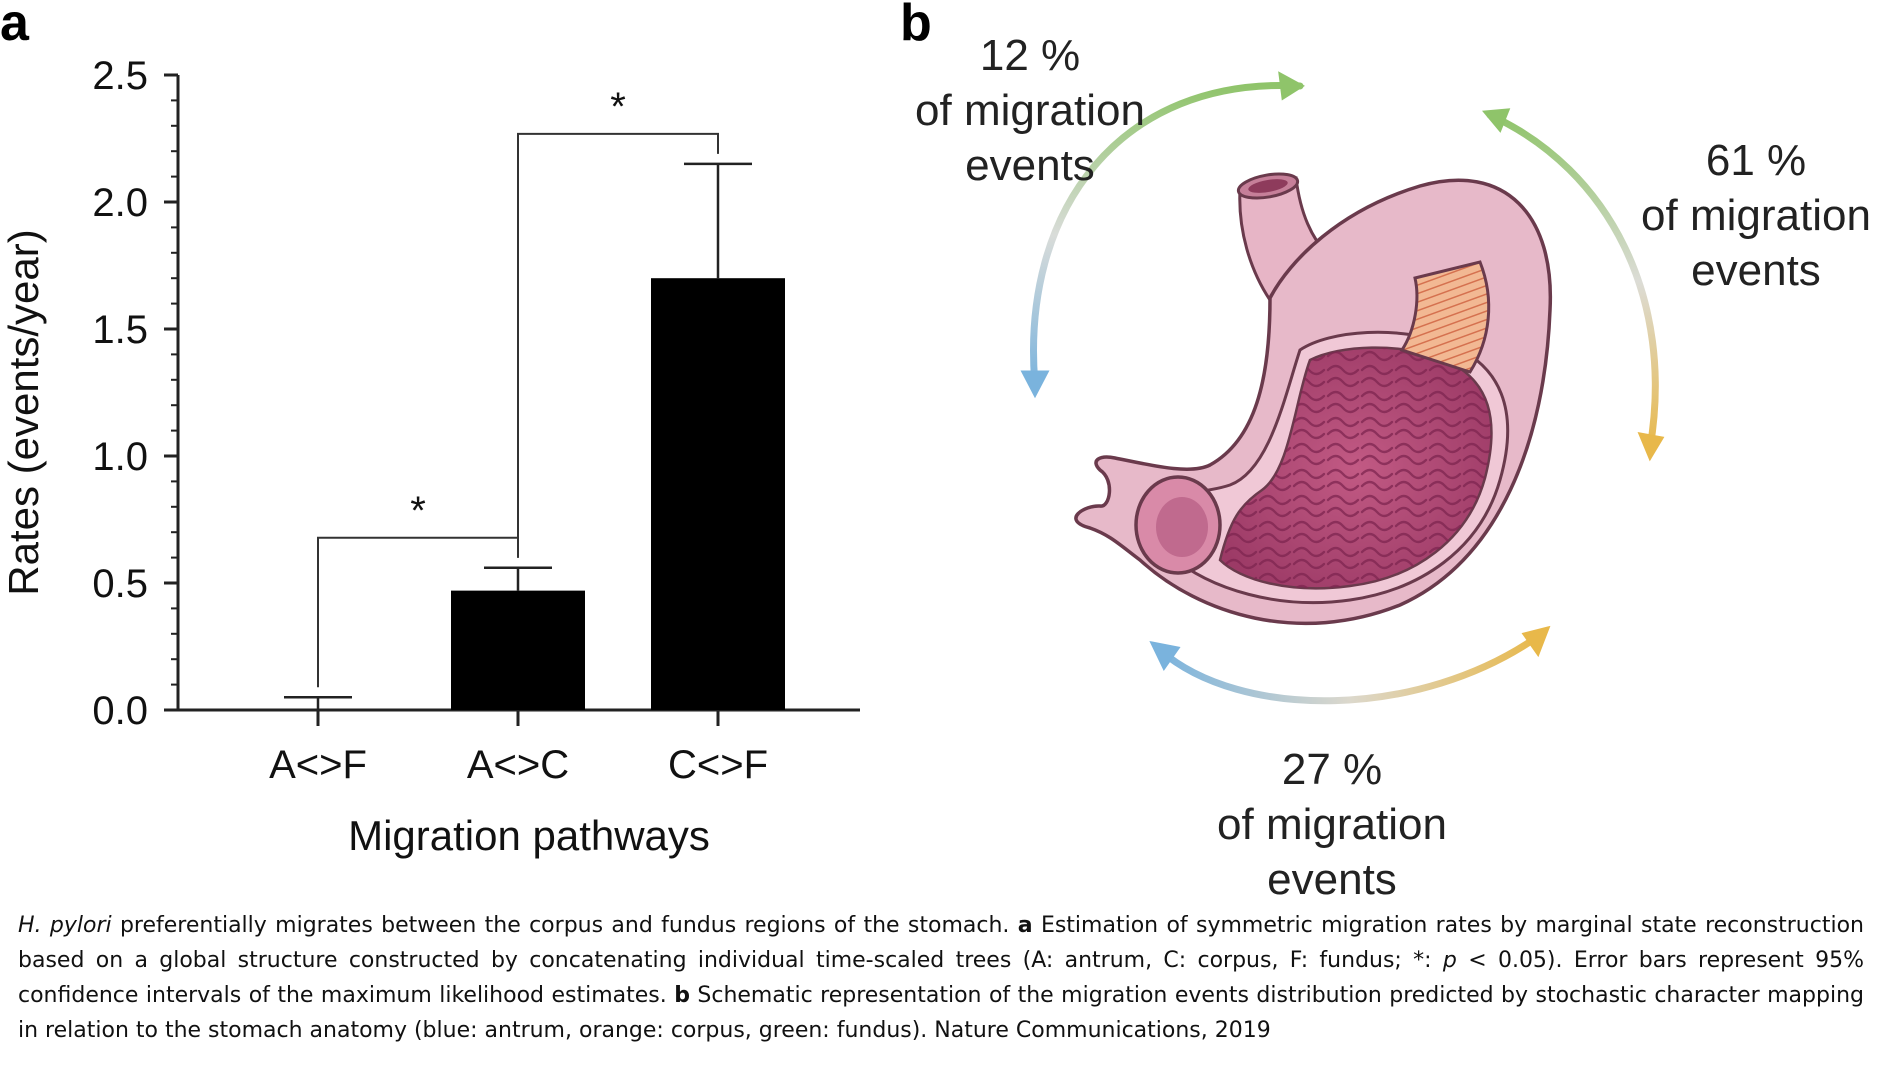 The height and width of the screenshot is (1066, 1881). What do you see at coordinates (1449, 960) in the screenshot?
I see `caption-p-symbol: p` at bounding box center [1449, 960].